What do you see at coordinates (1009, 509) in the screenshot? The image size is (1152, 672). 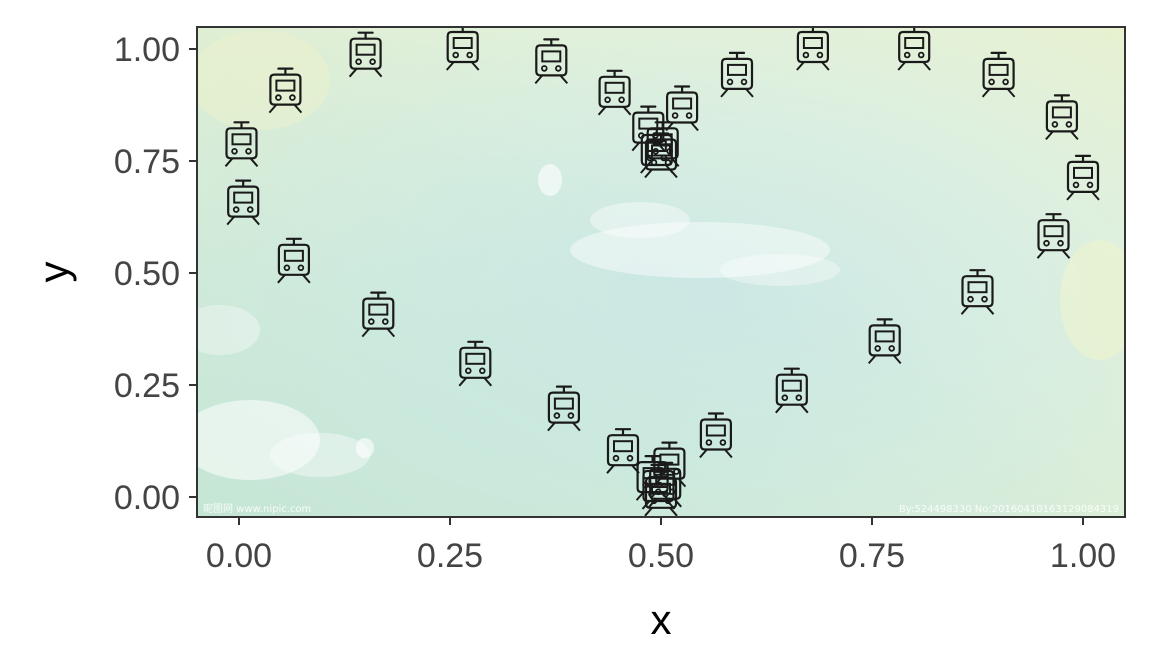 I see `watermark-right: By:524498330 No:20160410163129084319` at bounding box center [1009, 509].